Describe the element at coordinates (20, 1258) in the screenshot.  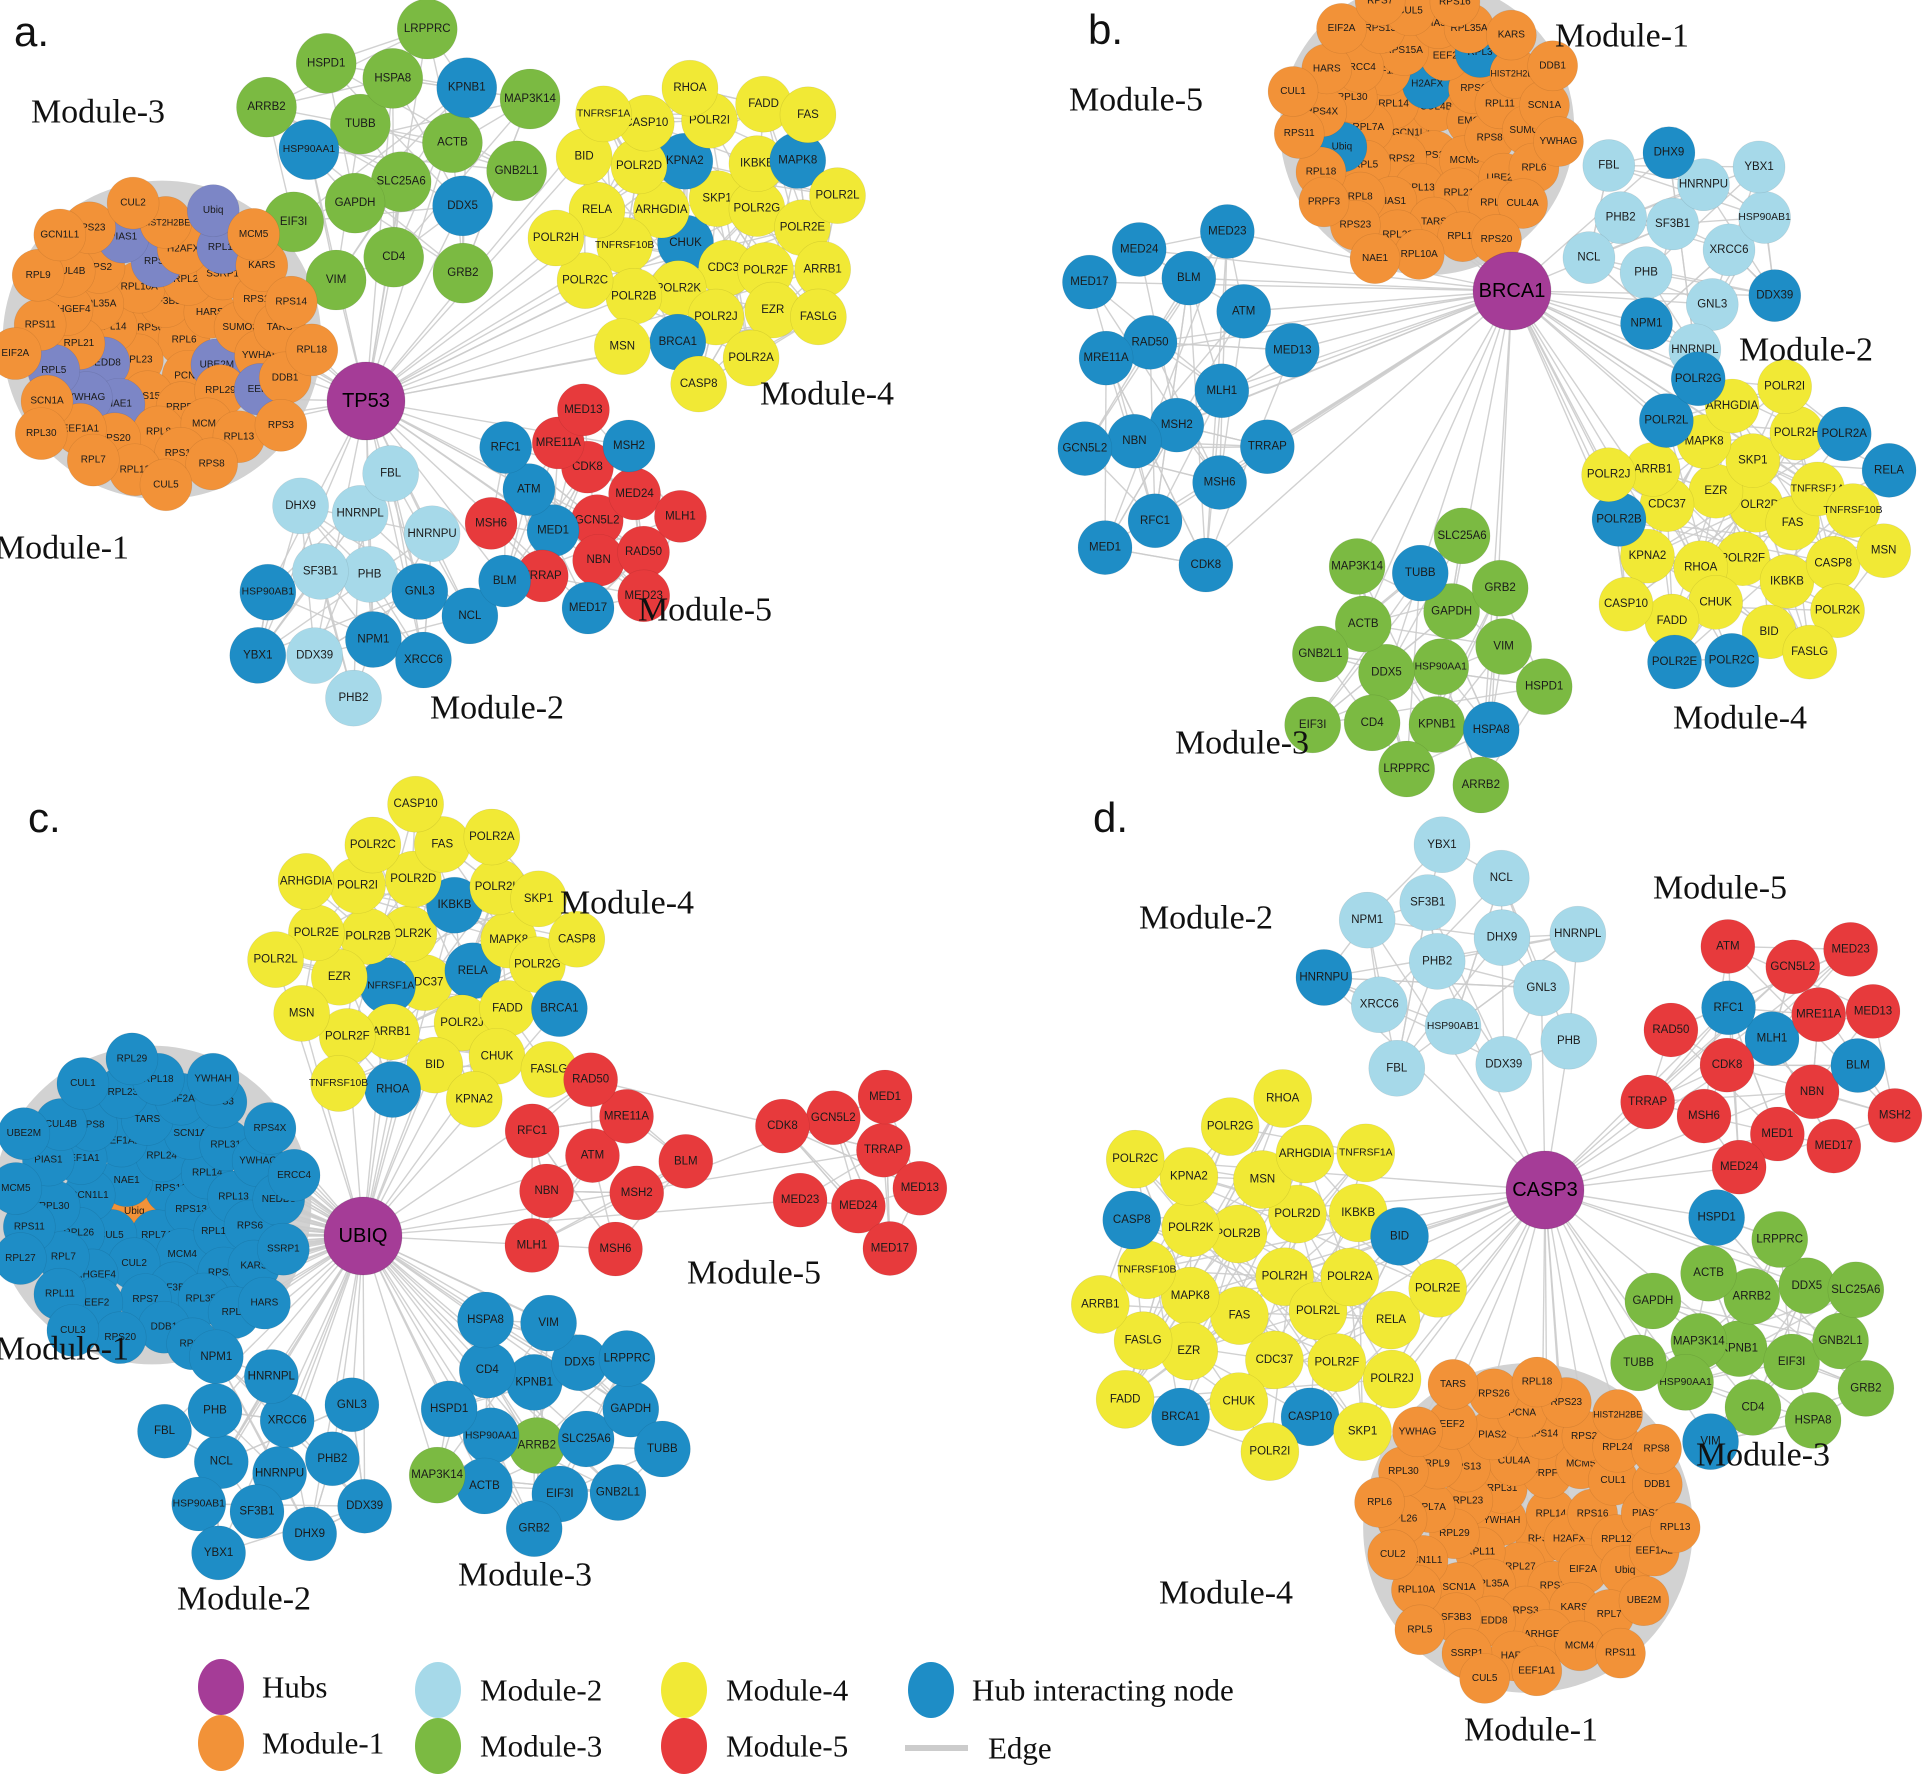
I see `gene-node-label: RPL27` at that location.